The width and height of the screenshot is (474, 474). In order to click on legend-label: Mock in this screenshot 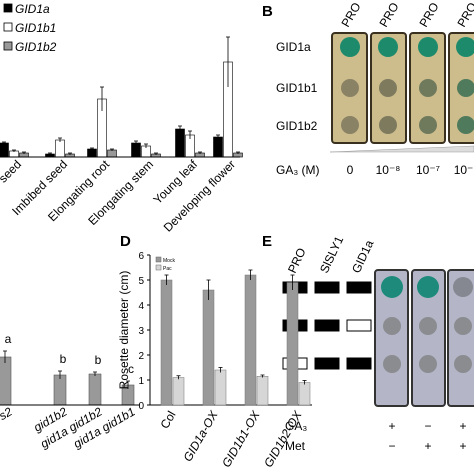, I will do `click(169, 261)`.